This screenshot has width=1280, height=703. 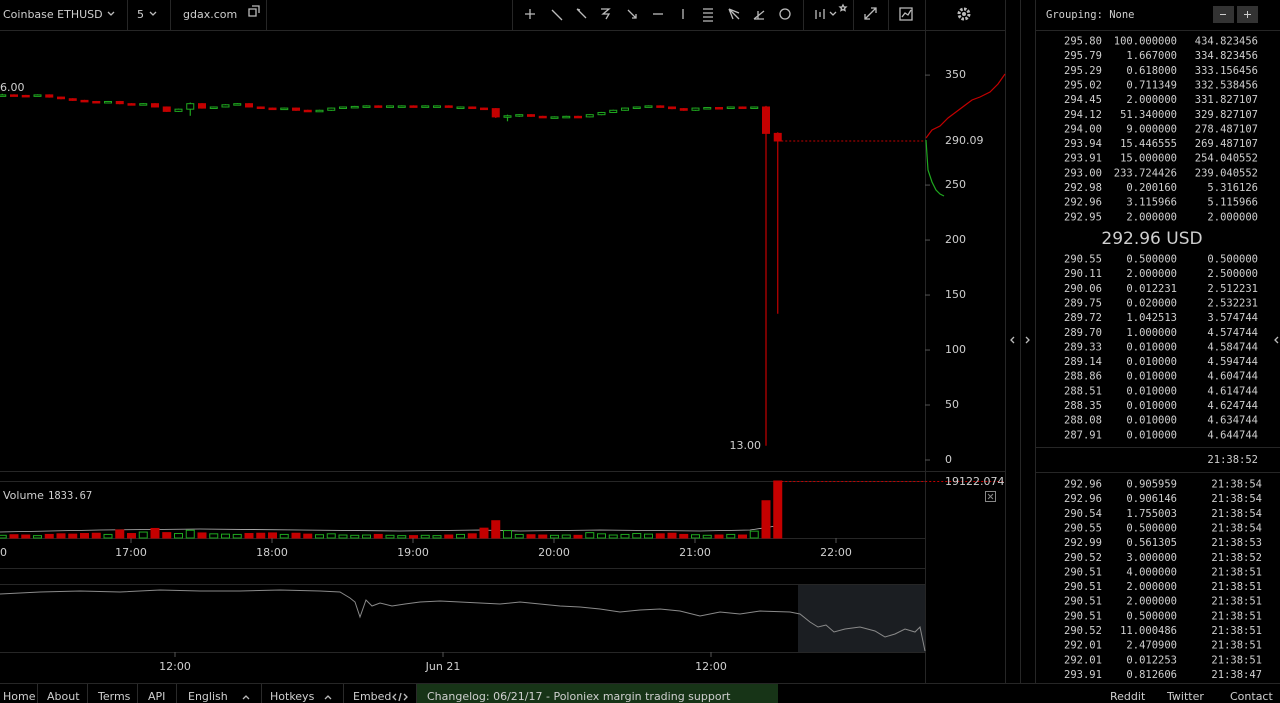 What do you see at coordinates (287, 697) in the screenshot?
I see `footer-carets` at bounding box center [287, 697].